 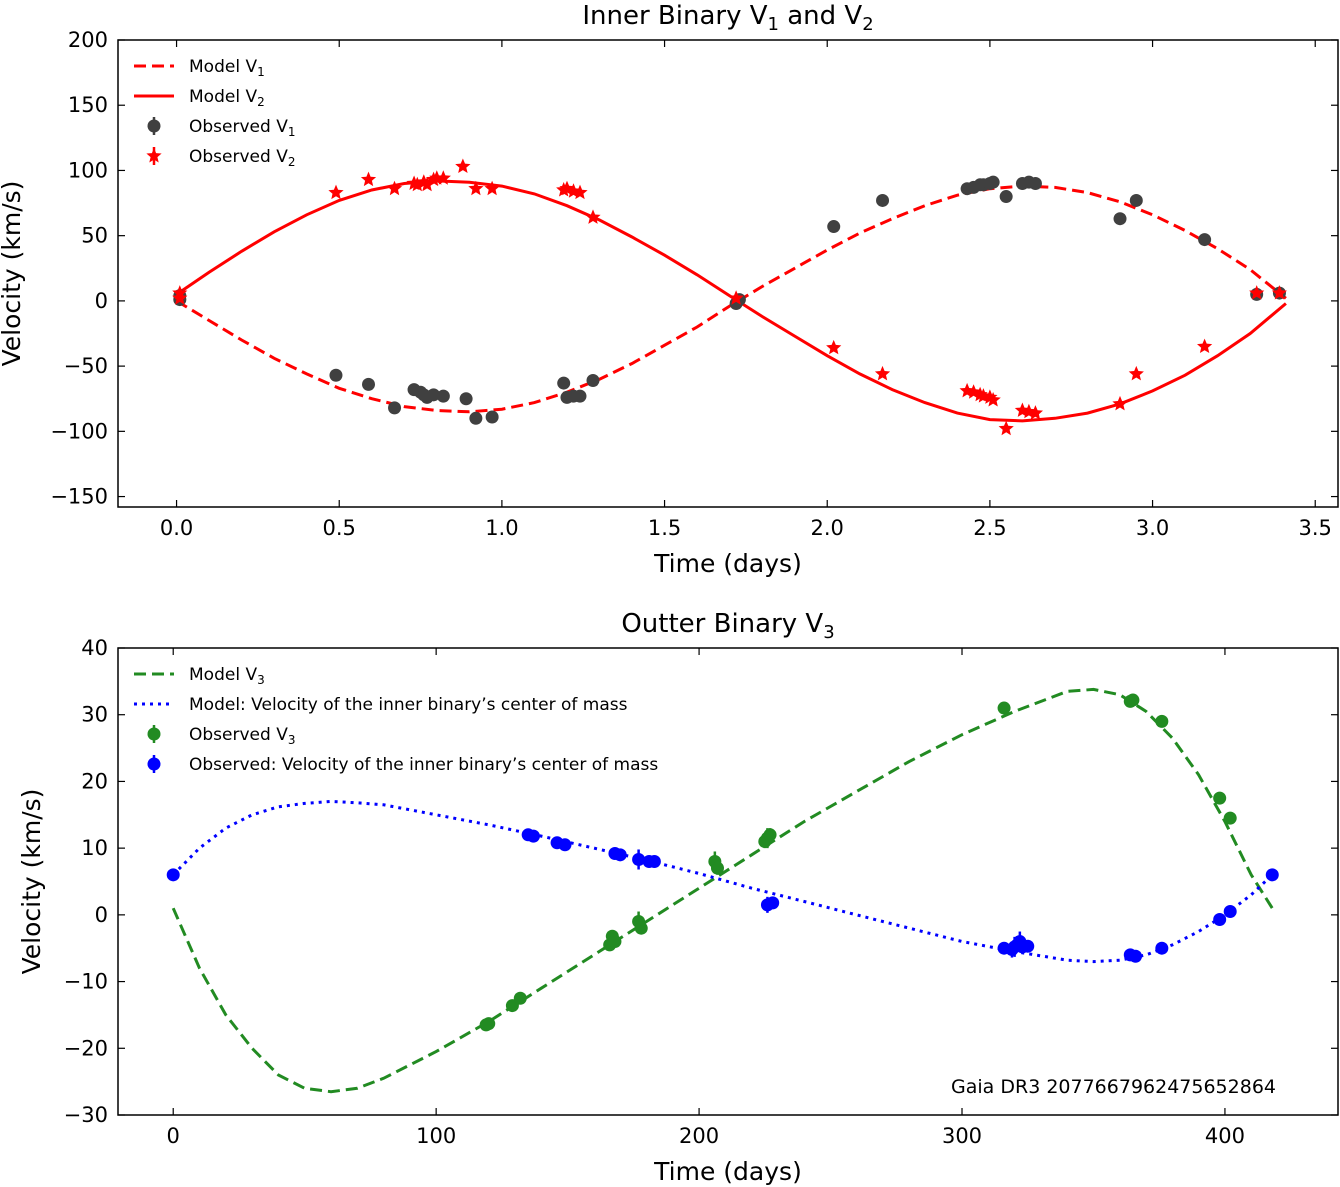 What do you see at coordinates (664, 528) in the screenshot?
I see `x-tick-label: 1.5` at bounding box center [664, 528].